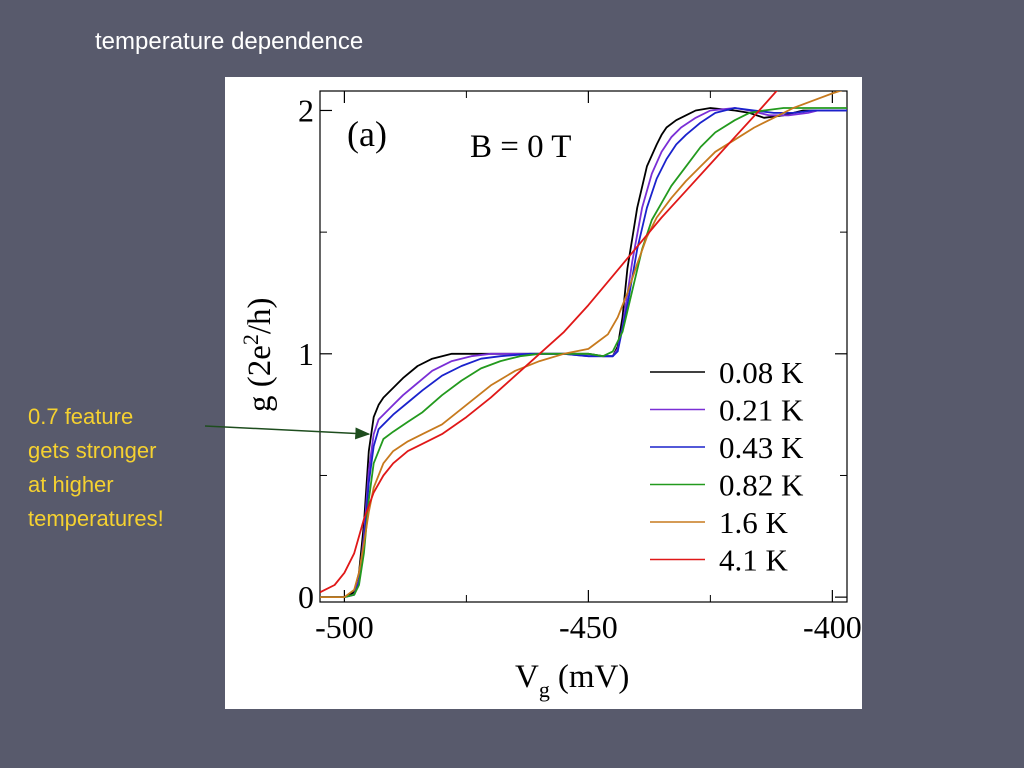  Describe the element at coordinates (306, 354) in the screenshot. I see `y-tick-label: 1` at that location.